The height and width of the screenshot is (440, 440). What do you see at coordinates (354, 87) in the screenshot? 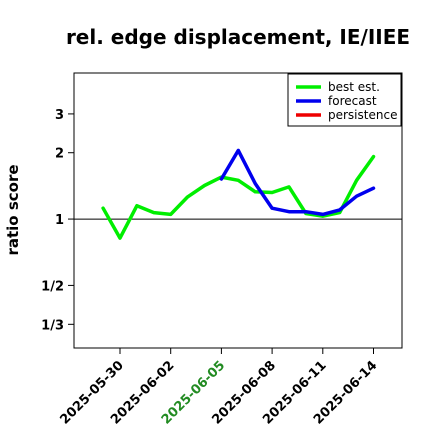
I see `legend-label: best est.` at bounding box center [354, 87].